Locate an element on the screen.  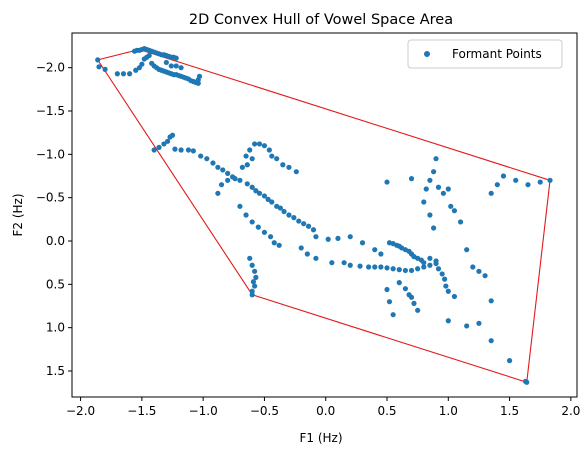
legend-label: Formant Points is located at coordinates (497, 54).